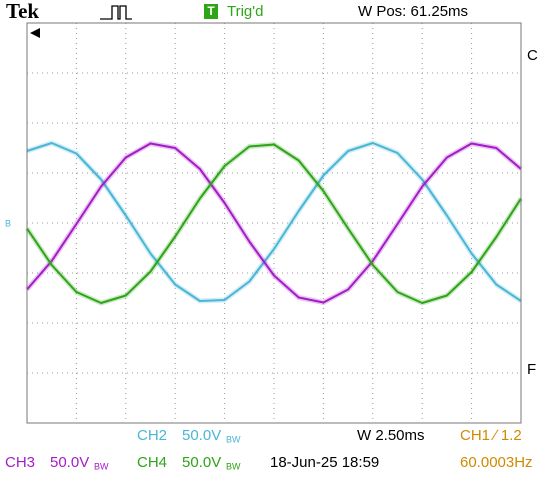  What do you see at coordinates (532, 55) in the screenshot?
I see `side-label: C` at bounding box center [532, 55].